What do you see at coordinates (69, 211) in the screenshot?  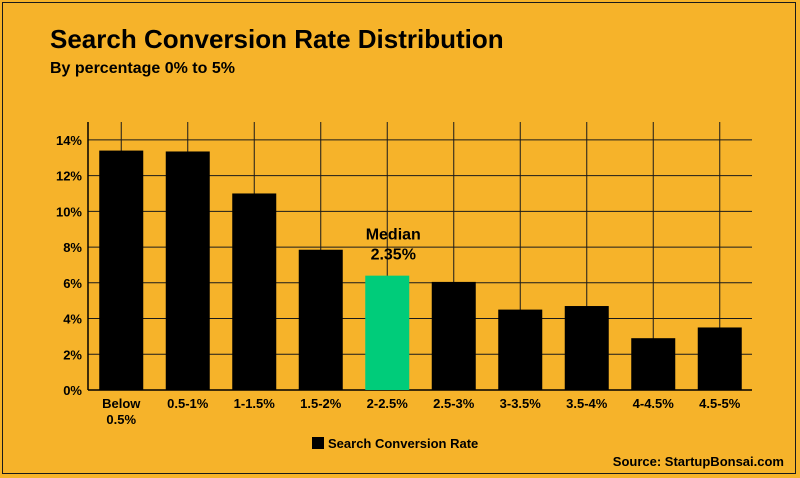 I see `y-tick-label: 10%` at bounding box center [69, 211].